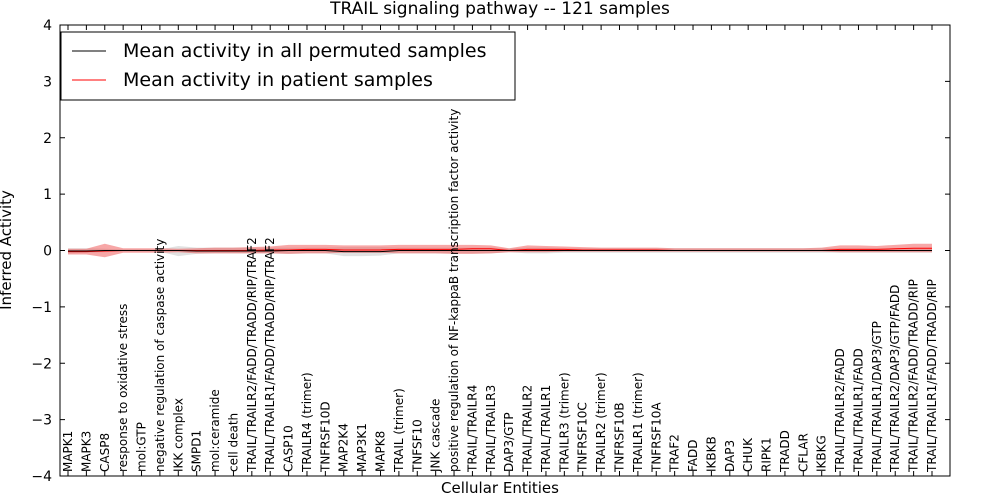 Image resolution: width=1000 pixels, height=500 pixels. Describe the element at coordinates (619, 437) in the screenshot. I see `x-tick-label: TNFRSF10B` at that location.